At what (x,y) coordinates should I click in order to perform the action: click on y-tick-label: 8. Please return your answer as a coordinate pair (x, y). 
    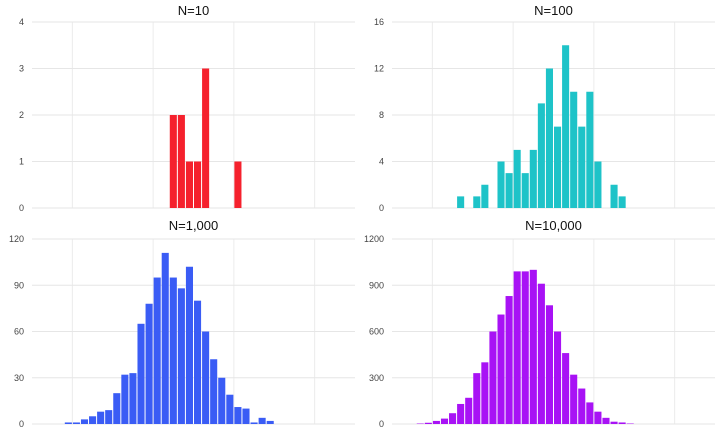
    Looking at the image, I should click on (381, 115).